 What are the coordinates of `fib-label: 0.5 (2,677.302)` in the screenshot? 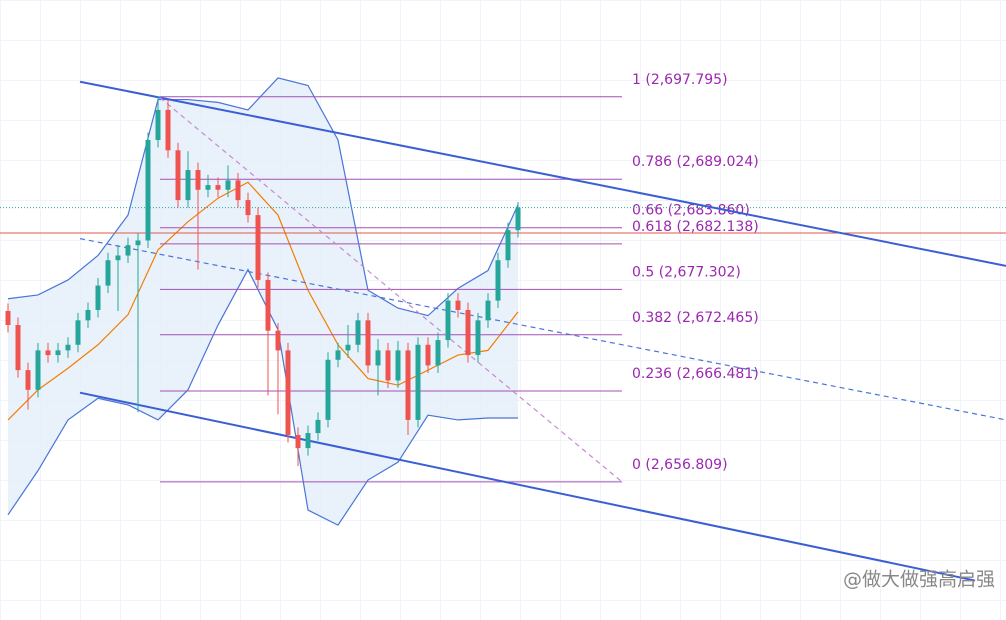 It's located at (686, 272).